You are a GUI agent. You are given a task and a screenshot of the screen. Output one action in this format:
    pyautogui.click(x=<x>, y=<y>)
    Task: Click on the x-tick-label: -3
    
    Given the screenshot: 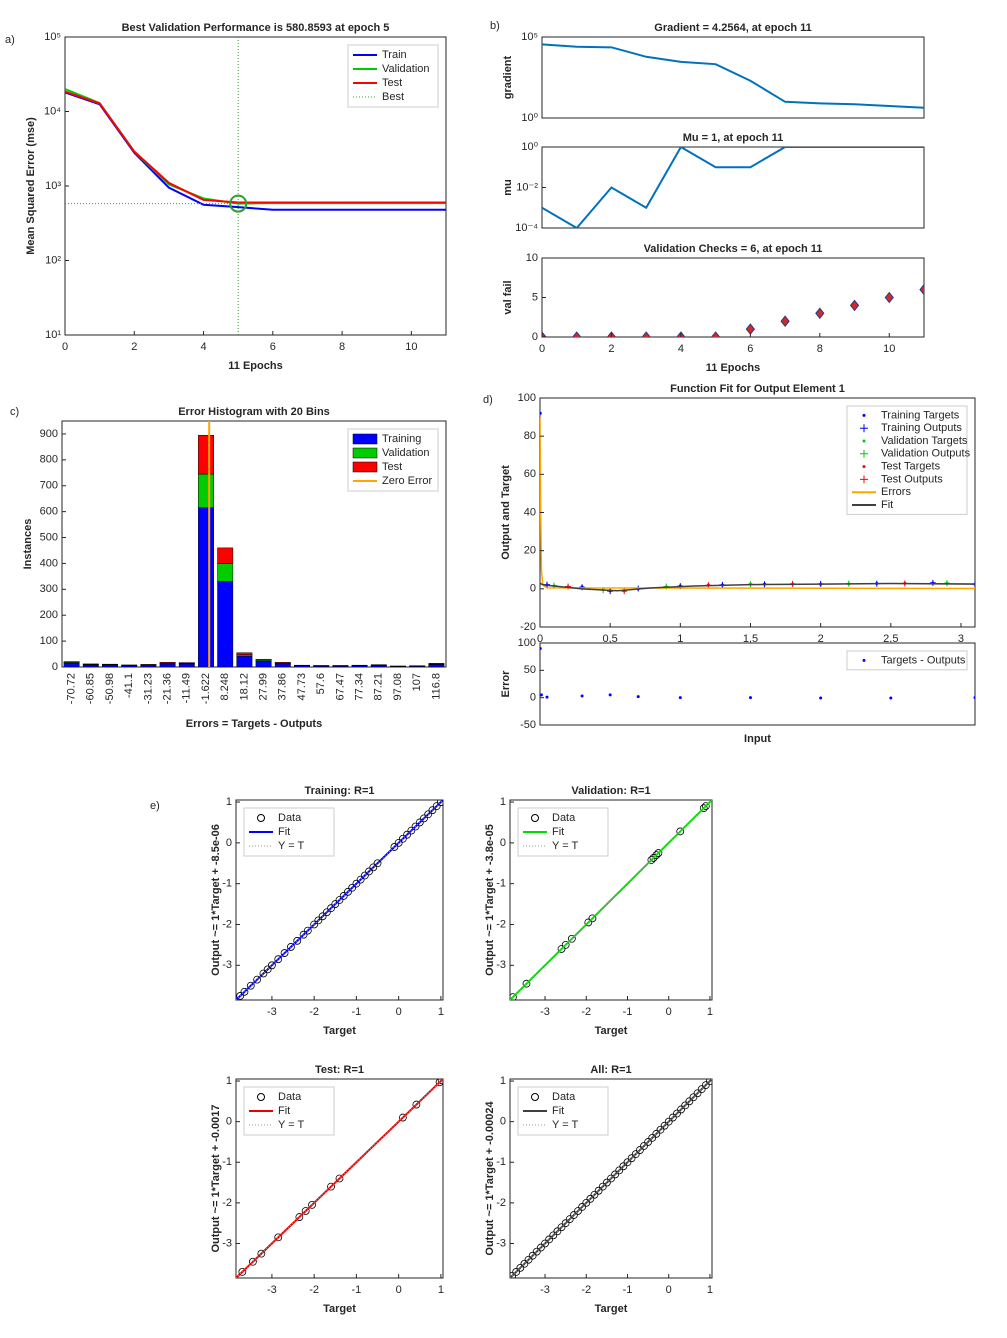 What is the action you would take?
    pyautogui.click(x=272, y=1290)
    